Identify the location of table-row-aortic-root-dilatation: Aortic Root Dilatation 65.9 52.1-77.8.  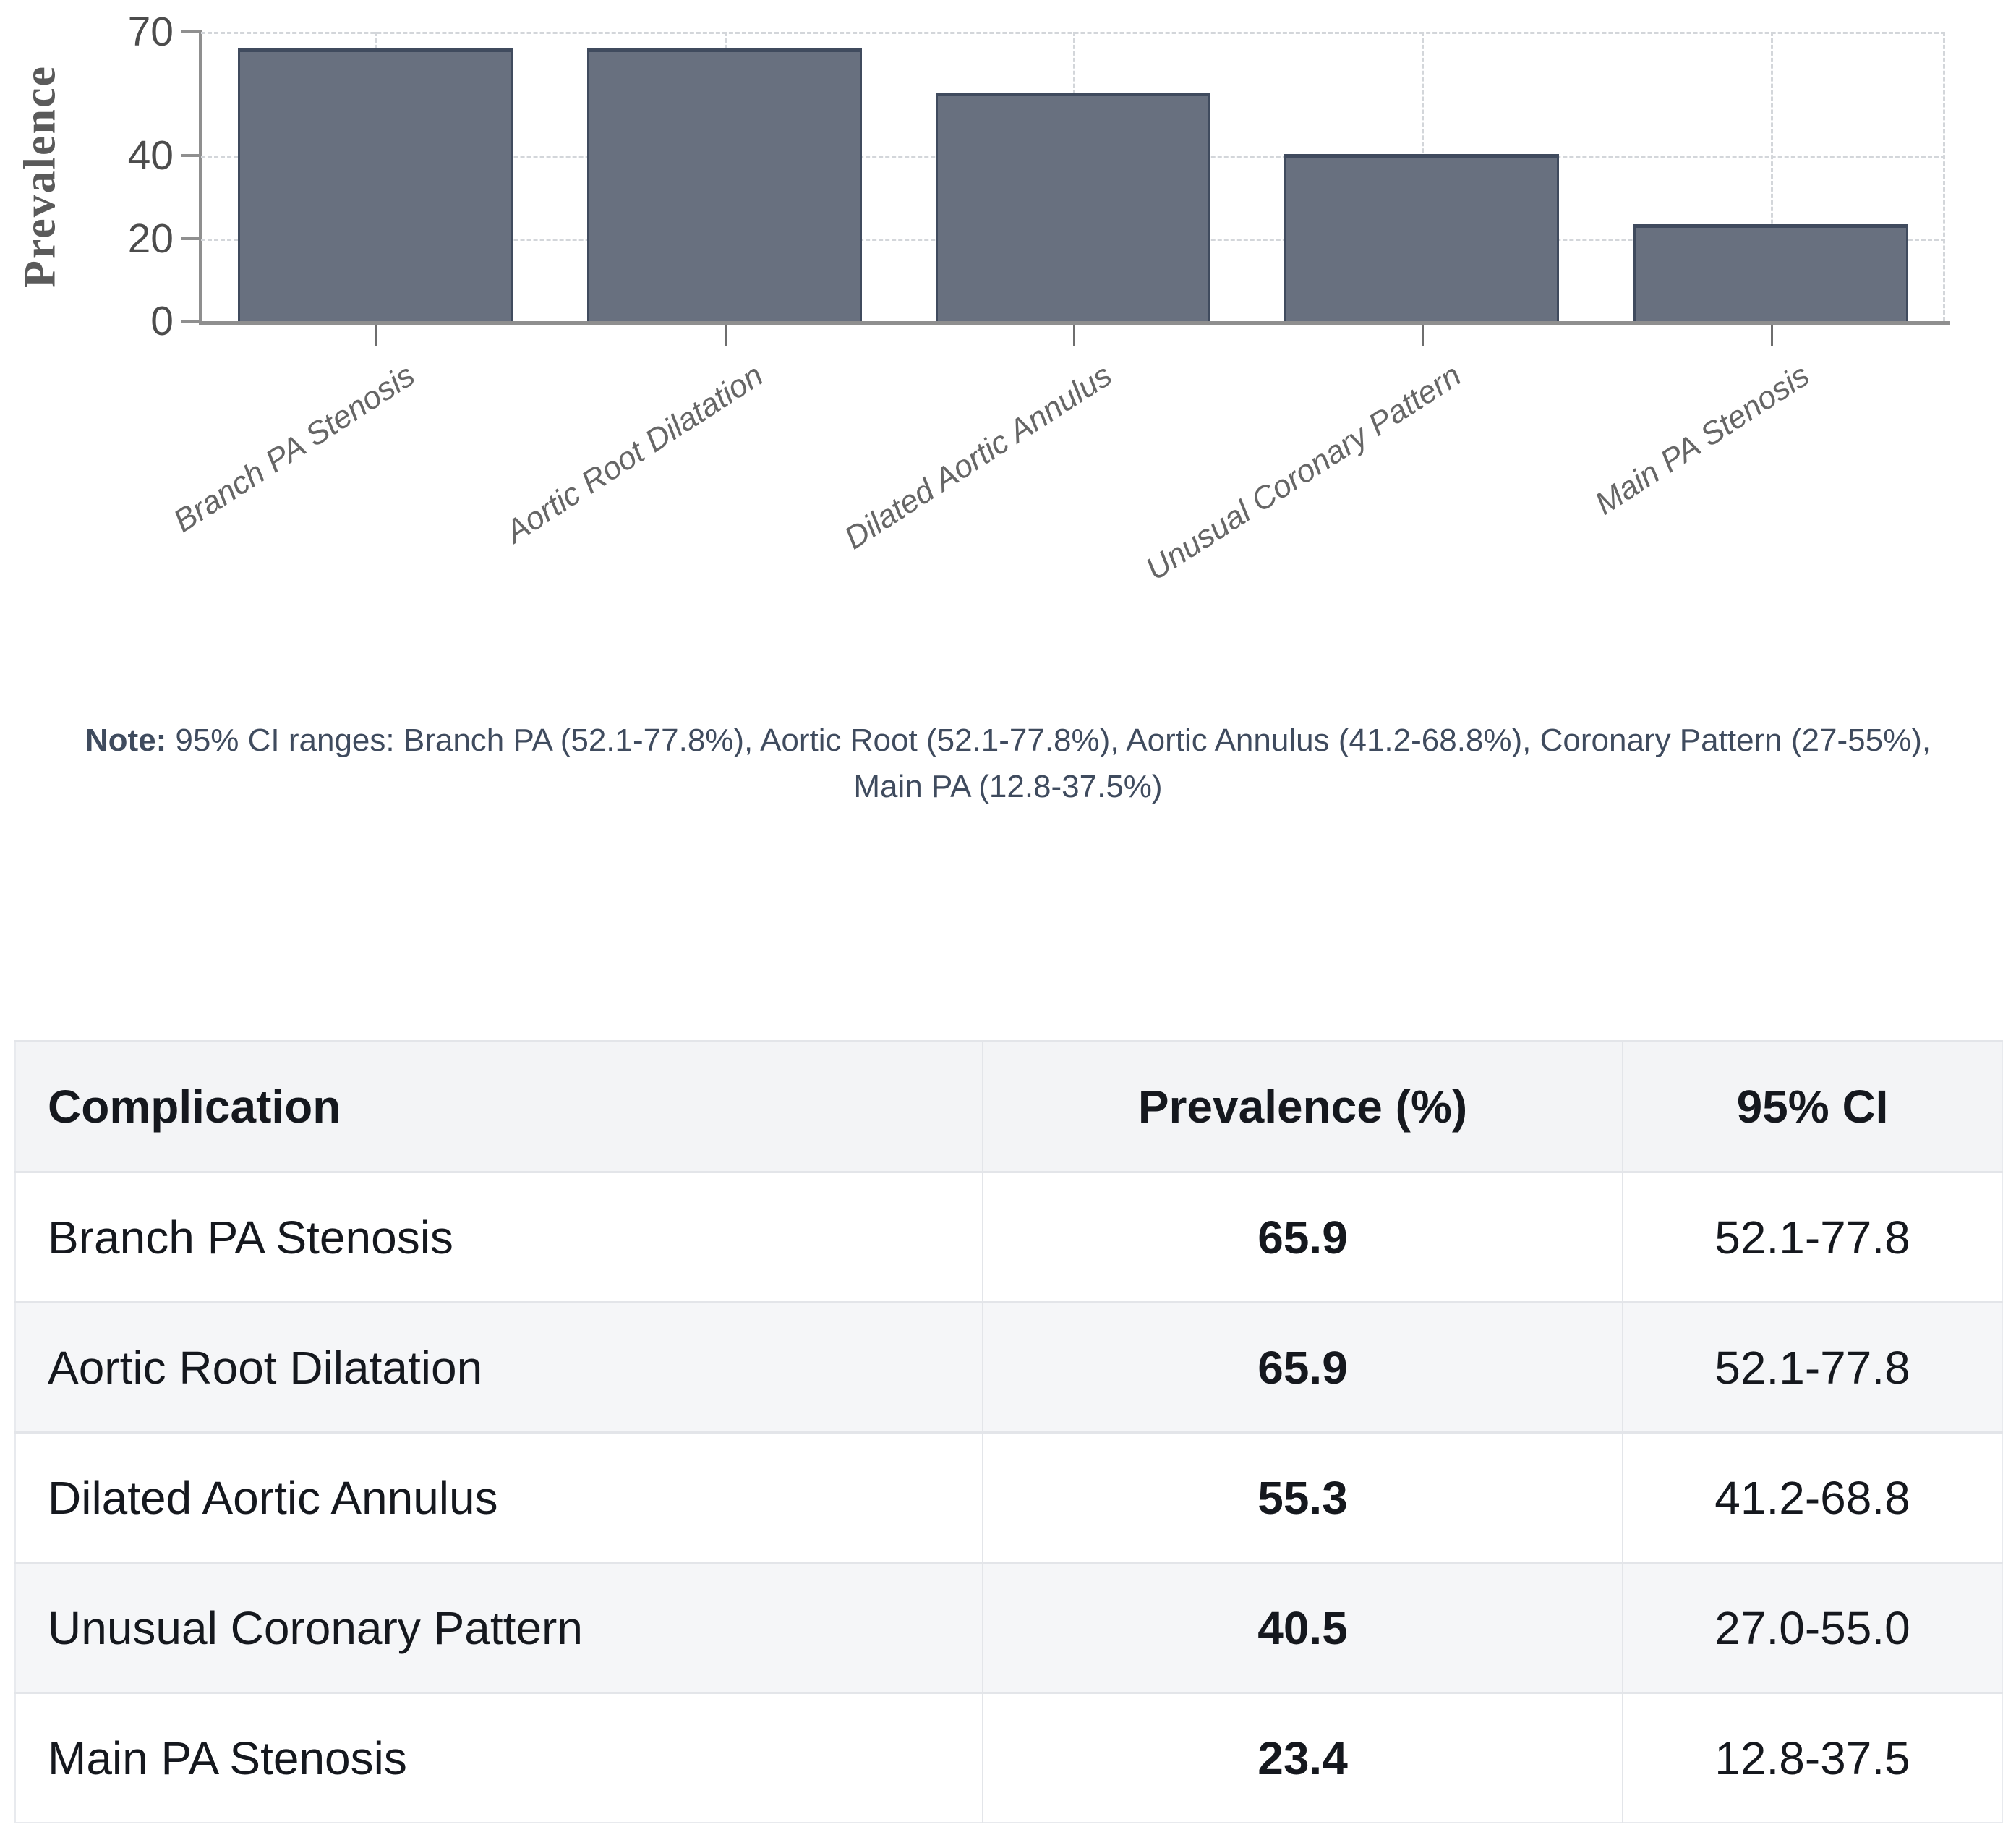
(1008, 1367).